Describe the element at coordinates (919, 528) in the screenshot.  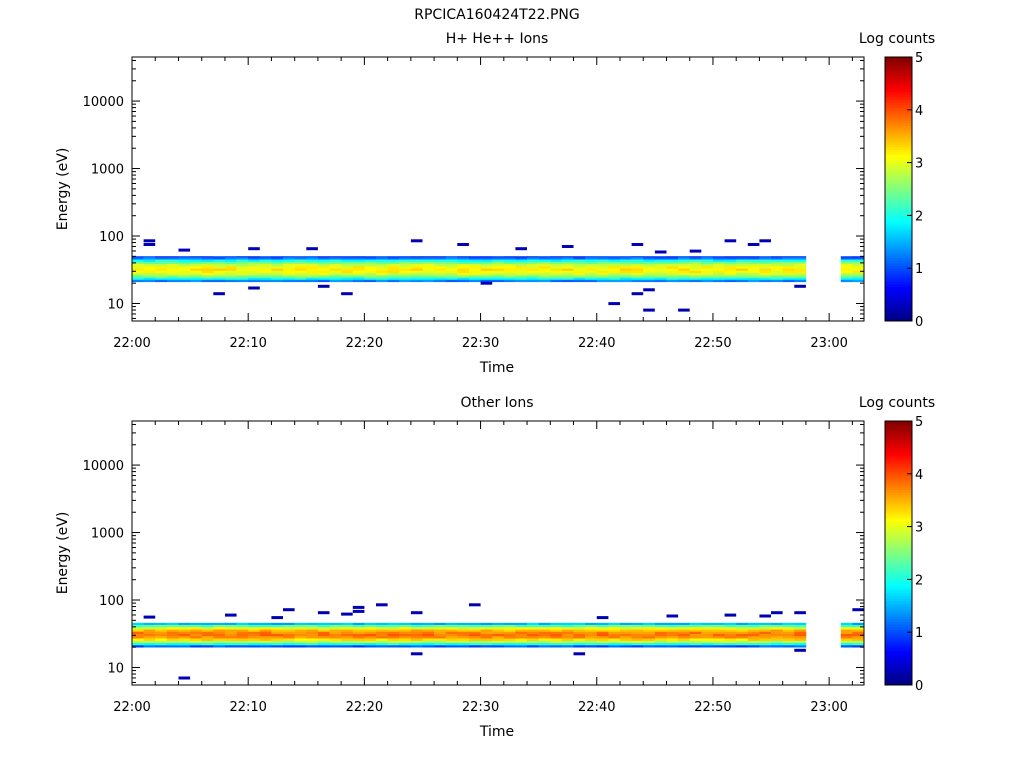
I see `colorbar-tick-label: 3` at that location.